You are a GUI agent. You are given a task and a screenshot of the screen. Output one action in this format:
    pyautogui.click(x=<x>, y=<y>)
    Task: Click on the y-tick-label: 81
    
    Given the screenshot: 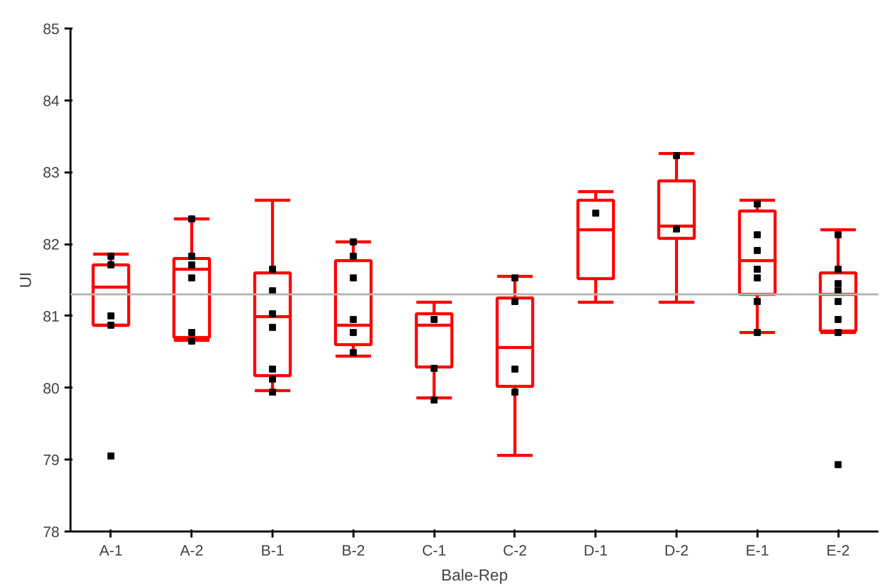 What is the action you would take?
    pyautogui.click(x=51, y=317)
    